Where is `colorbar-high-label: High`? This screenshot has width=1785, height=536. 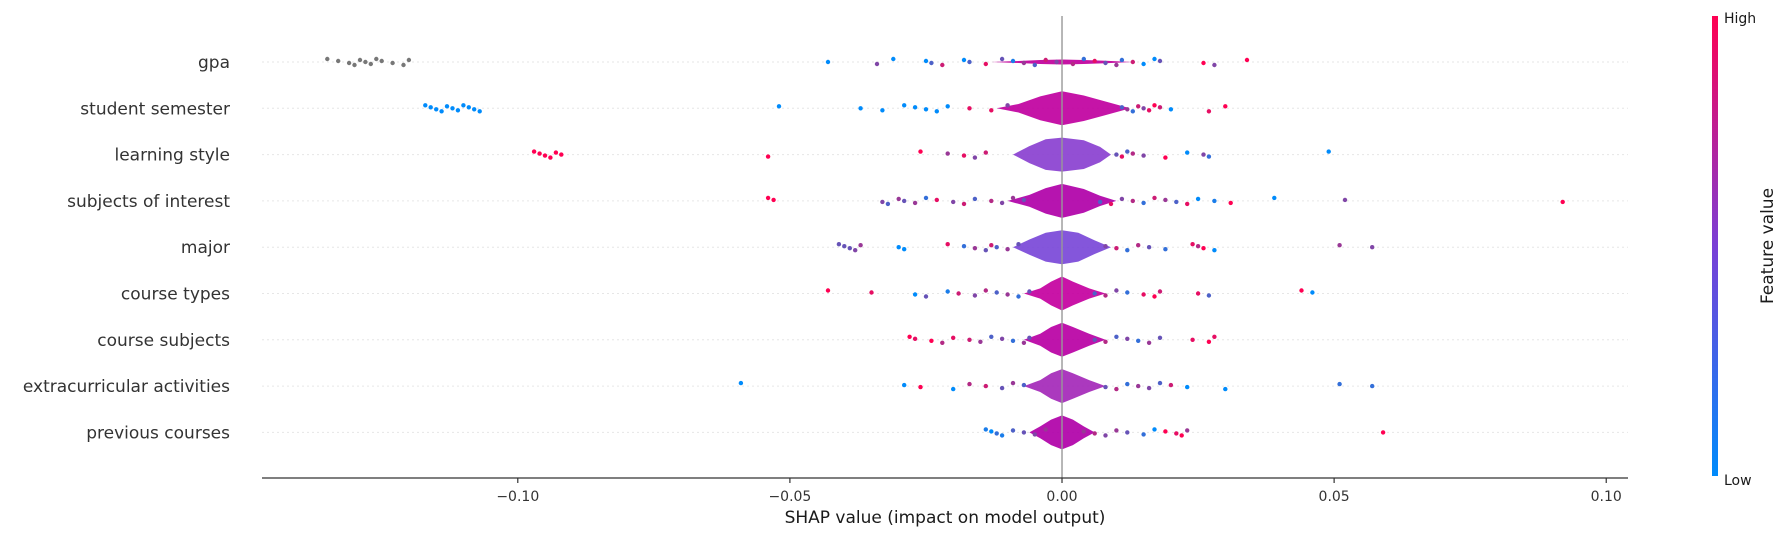 colorbar-high-label: High is located at coordinates (1740, 19).